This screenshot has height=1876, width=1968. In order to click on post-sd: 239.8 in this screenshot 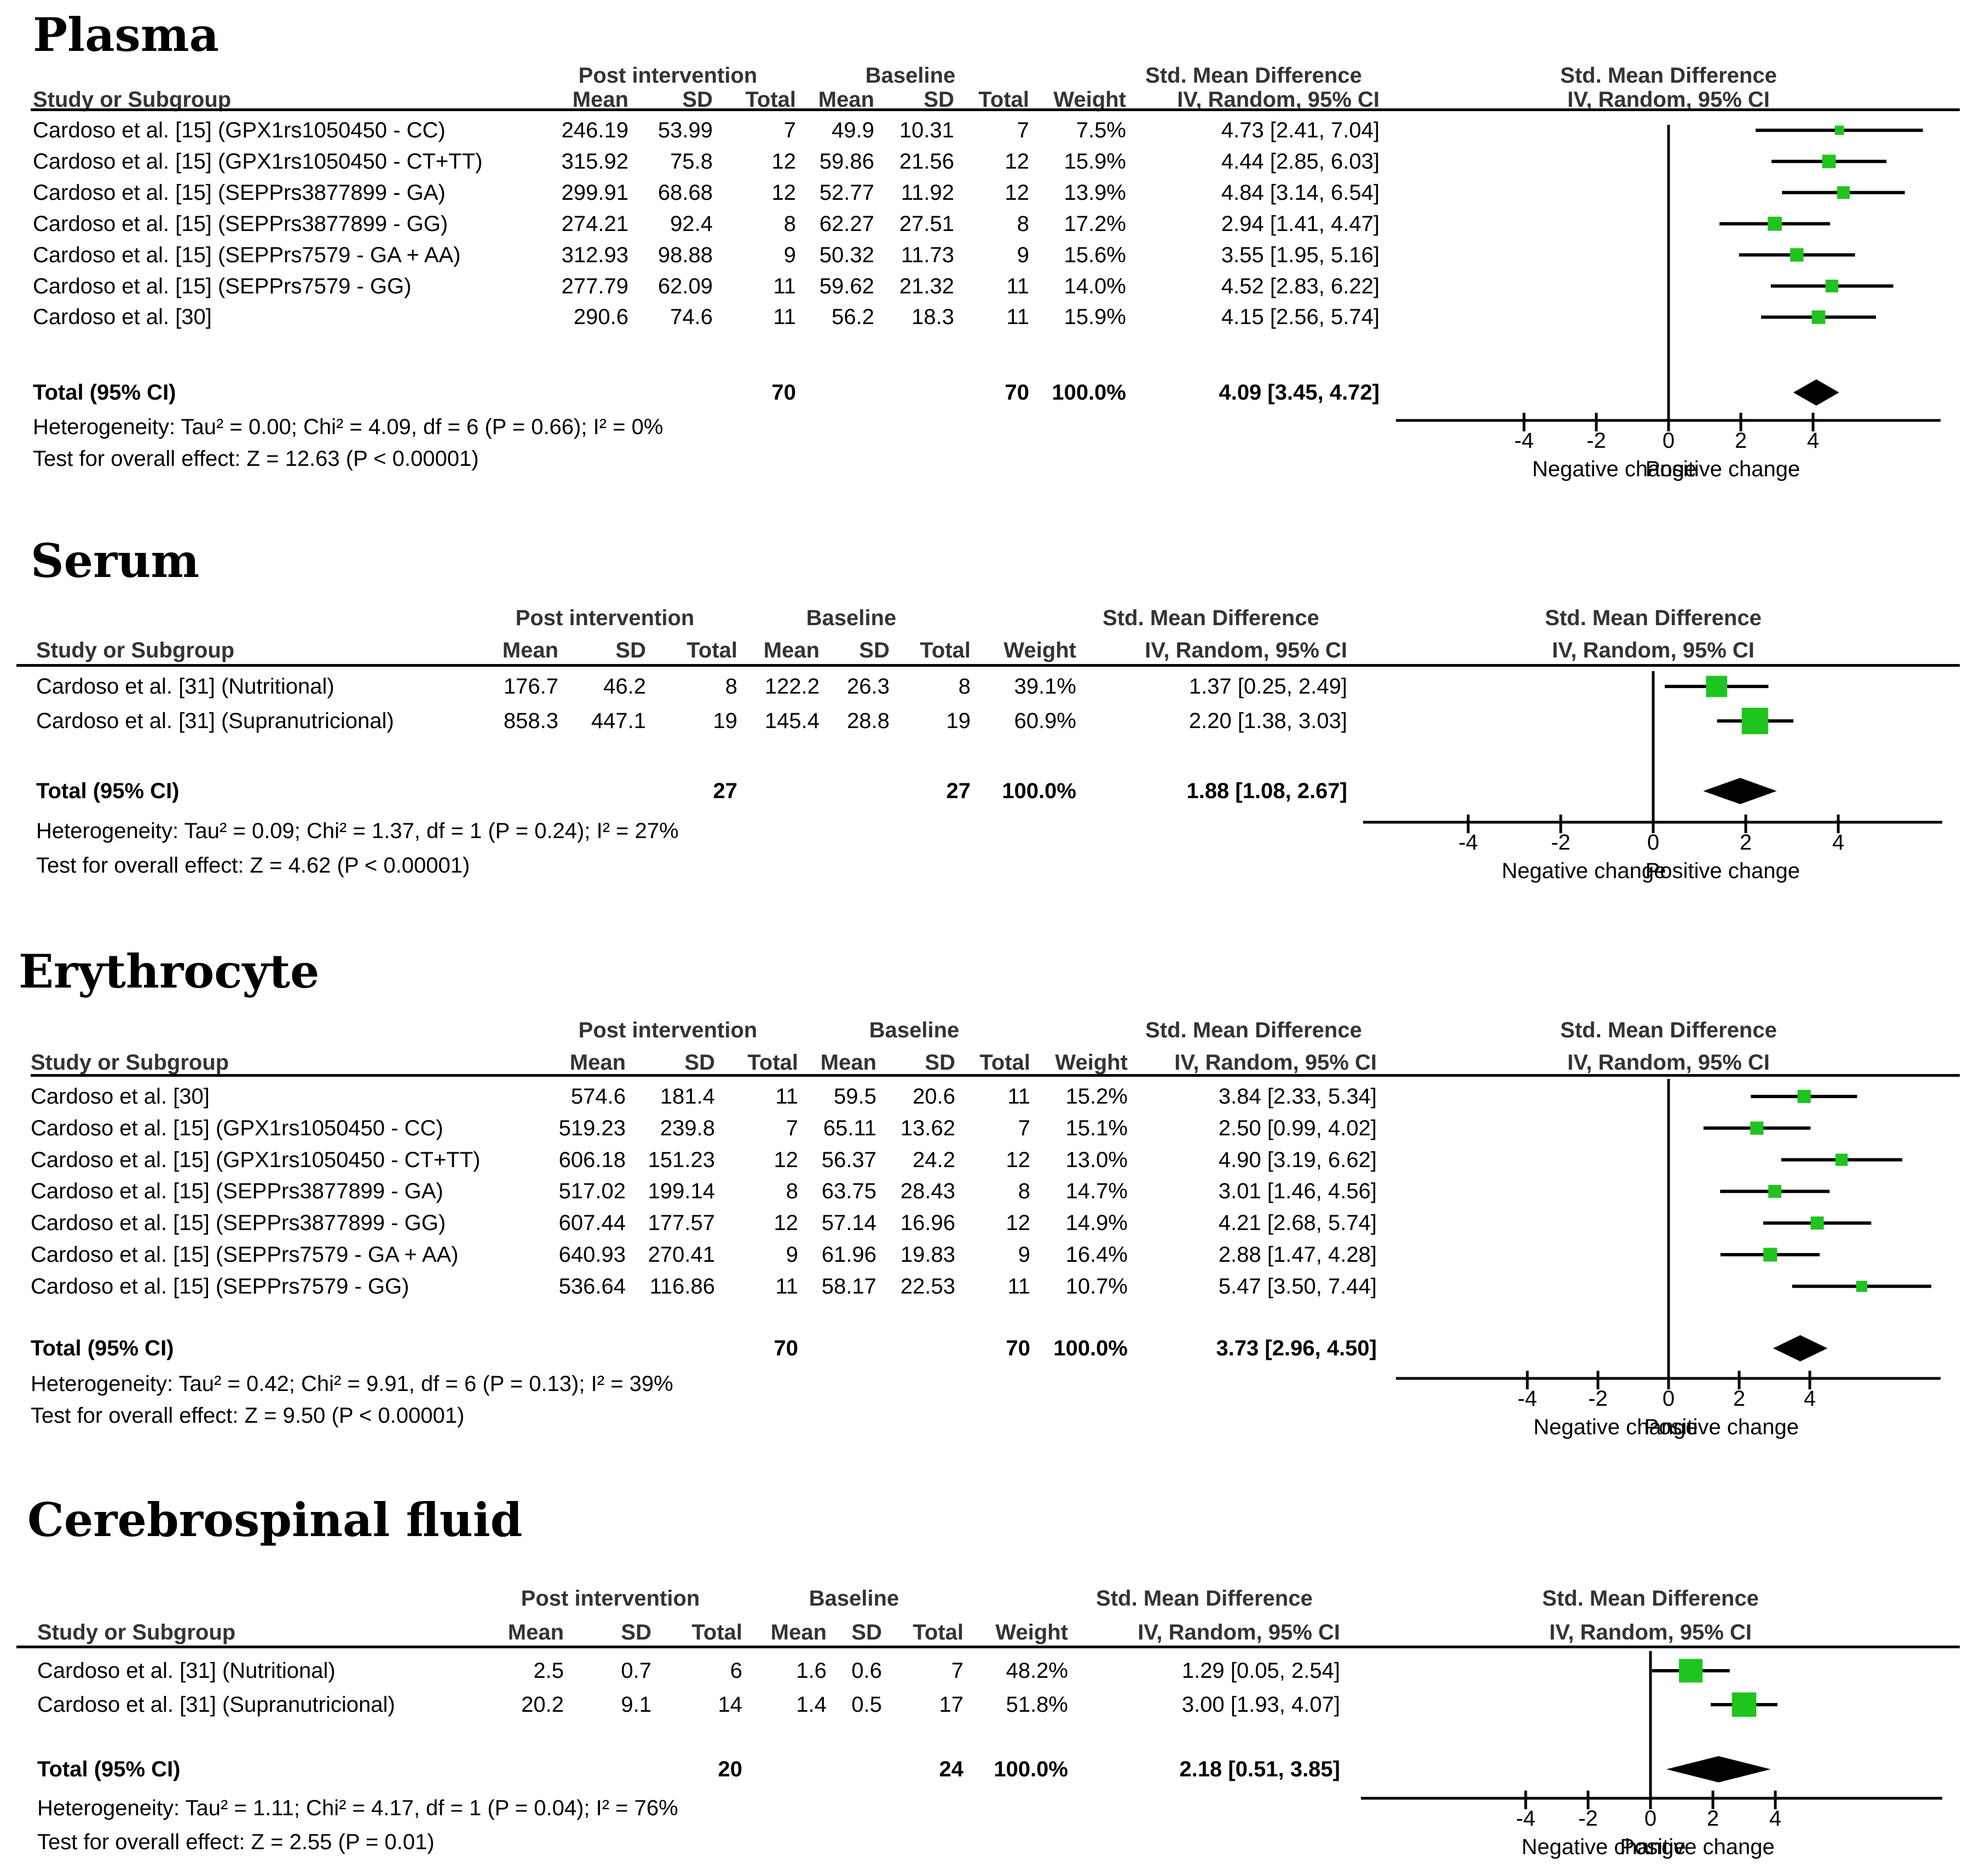, I will do `click(687, 1128)`.